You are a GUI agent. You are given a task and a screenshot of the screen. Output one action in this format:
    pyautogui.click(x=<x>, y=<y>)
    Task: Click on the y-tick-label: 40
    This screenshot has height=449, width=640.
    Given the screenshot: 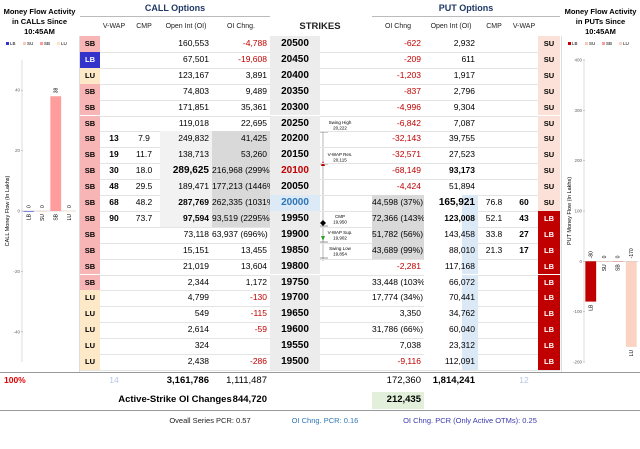 What is the action you would take?
    pyautogui.click(x=18, y=90)
    